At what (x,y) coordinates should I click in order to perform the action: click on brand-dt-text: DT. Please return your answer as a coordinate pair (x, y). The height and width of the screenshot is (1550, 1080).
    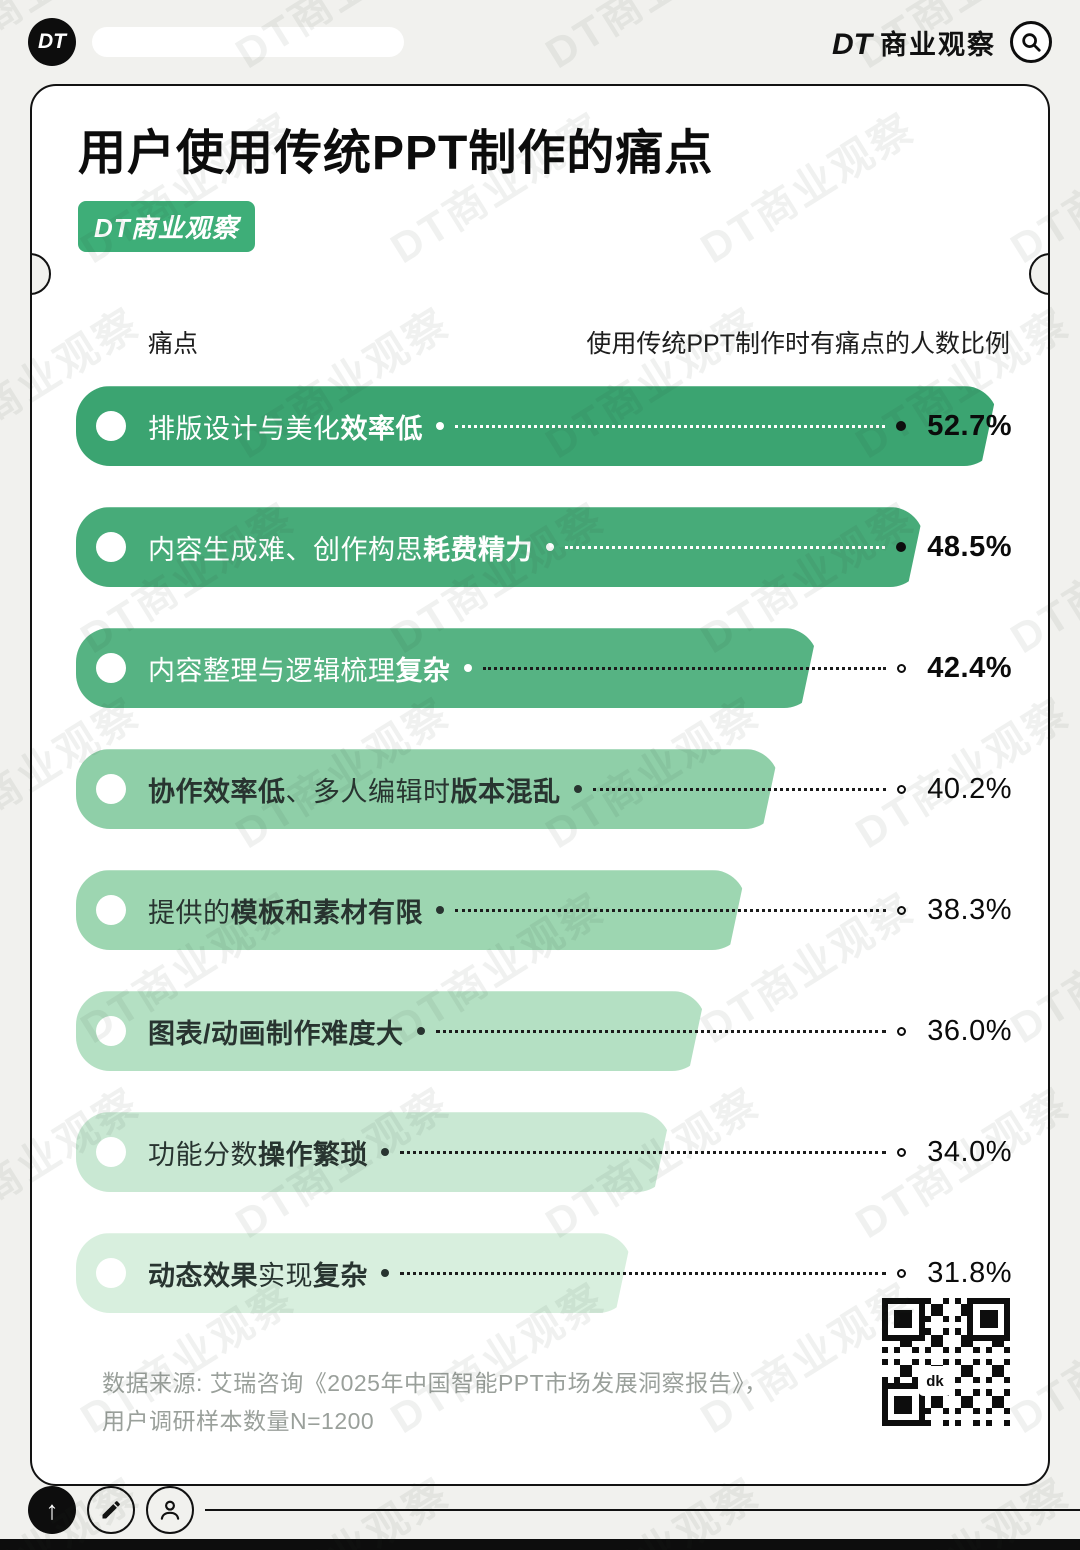
    Looking at the image, I should click on (852, 44).